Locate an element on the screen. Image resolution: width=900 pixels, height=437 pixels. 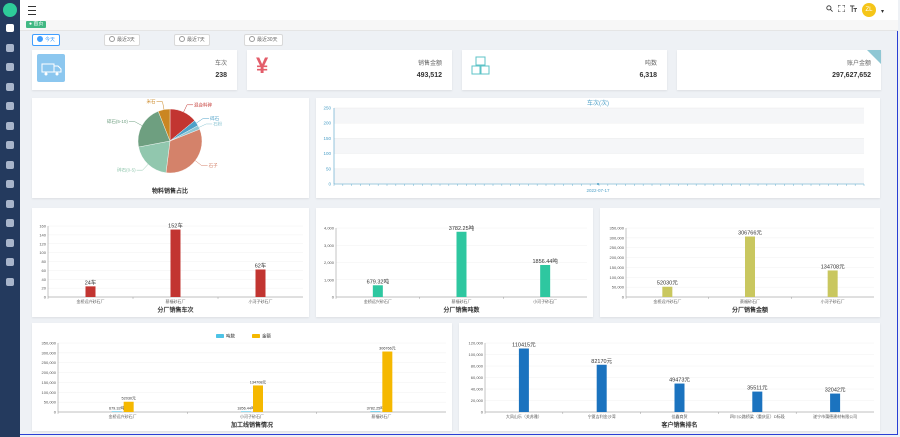
bar-data-label: 1856.44吨 is located at coordinates (545, 261).